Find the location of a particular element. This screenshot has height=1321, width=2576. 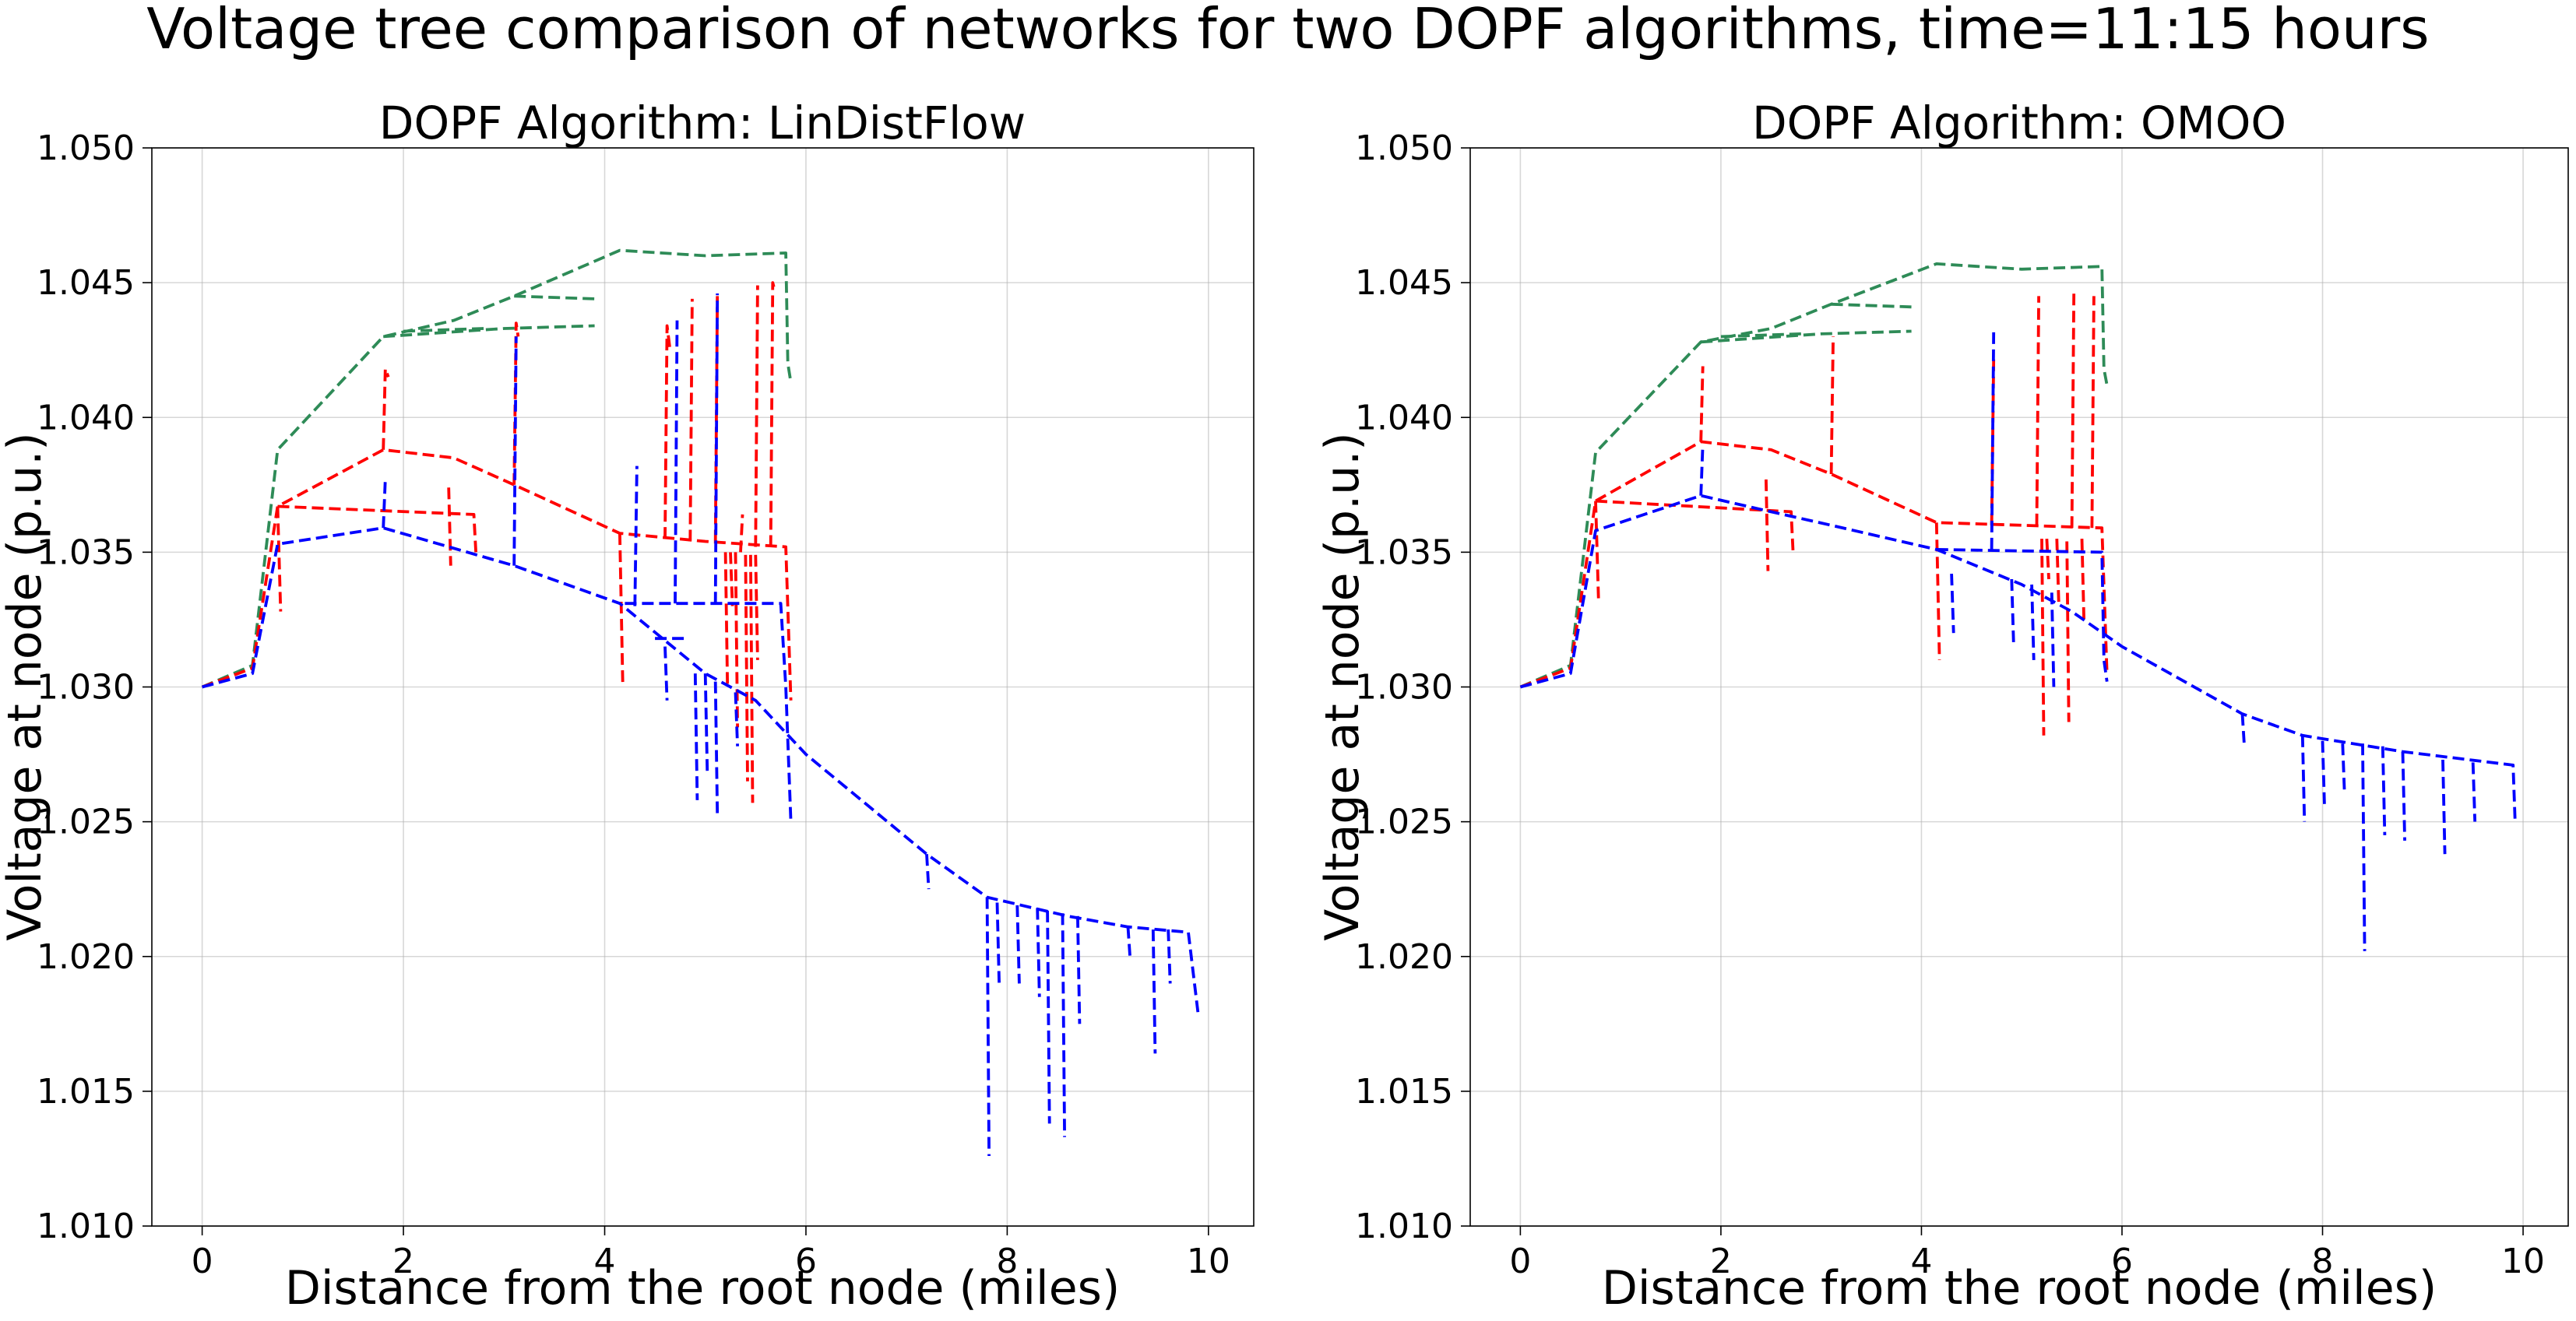

x-axis-label-omoo: Distance from the root node (miles) is located at coordinates (2019, 1288).